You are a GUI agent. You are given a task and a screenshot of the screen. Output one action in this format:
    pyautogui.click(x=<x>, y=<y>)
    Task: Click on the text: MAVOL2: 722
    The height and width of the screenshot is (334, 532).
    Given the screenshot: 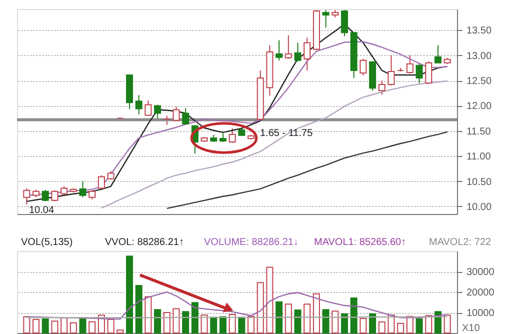 What is the action you would take?
    pyautogui.click(x=460, y=242)
    